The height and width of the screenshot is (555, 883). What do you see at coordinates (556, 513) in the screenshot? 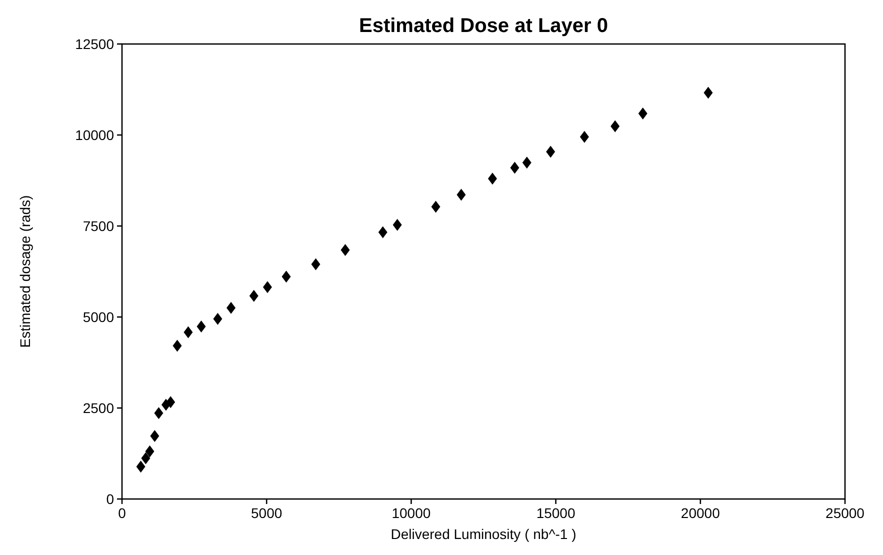
I see `x-tick-label: 15000` at bounding box center [556, 513].